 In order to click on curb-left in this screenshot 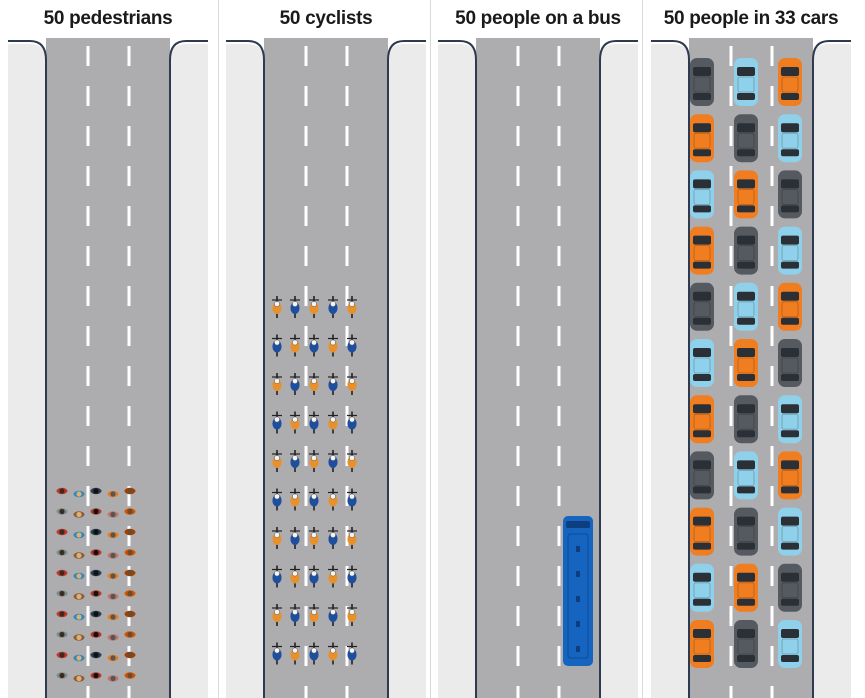, I will do `click(245, 369)`.